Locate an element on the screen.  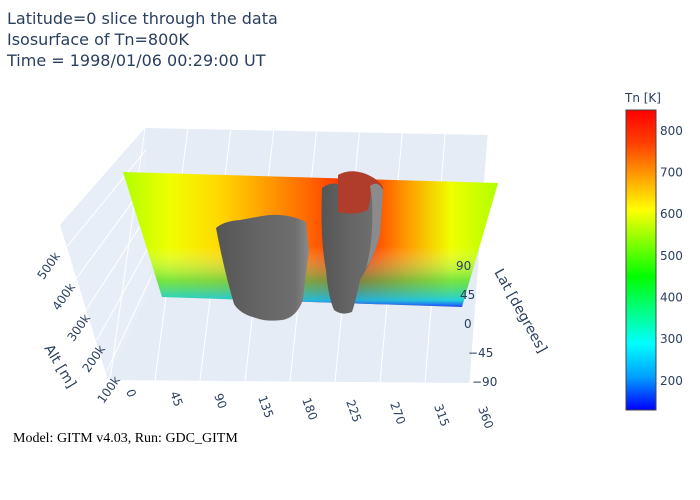
colorbar is located at coordinates (641, 260).